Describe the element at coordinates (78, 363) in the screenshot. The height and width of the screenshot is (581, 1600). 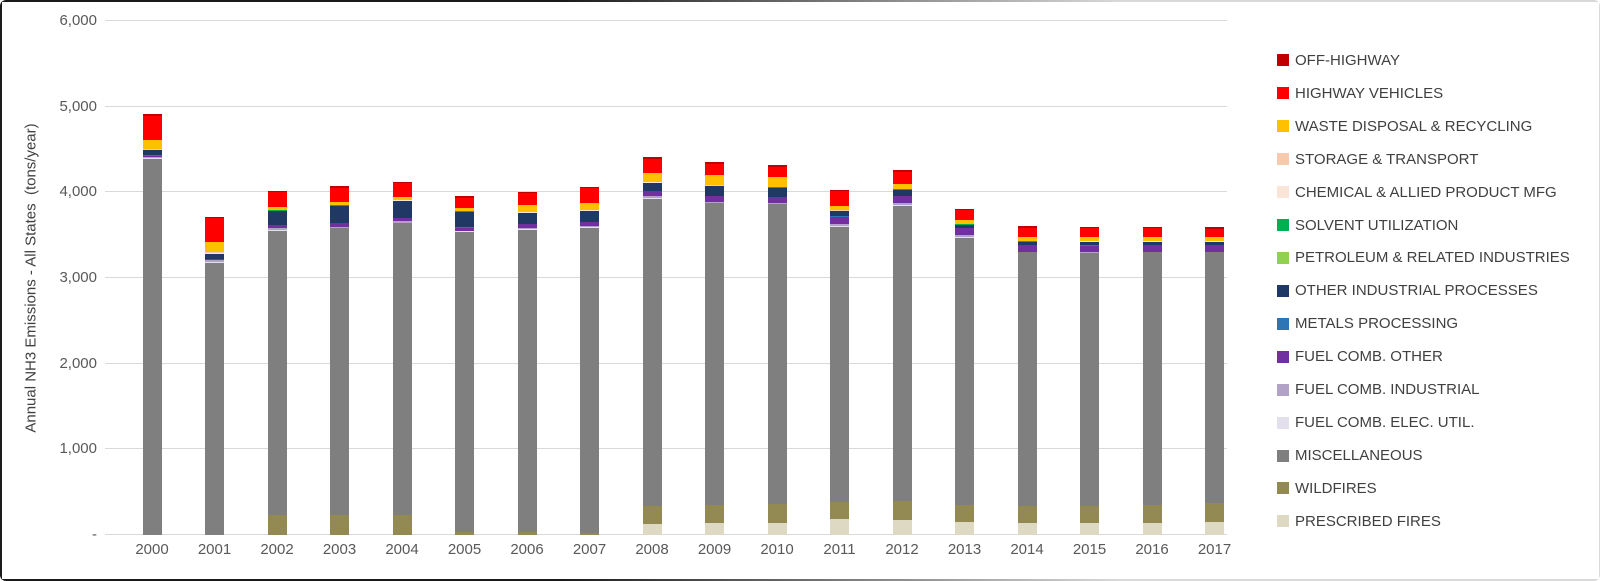
I see `y-tick-label-2000: 2,000` at that location.